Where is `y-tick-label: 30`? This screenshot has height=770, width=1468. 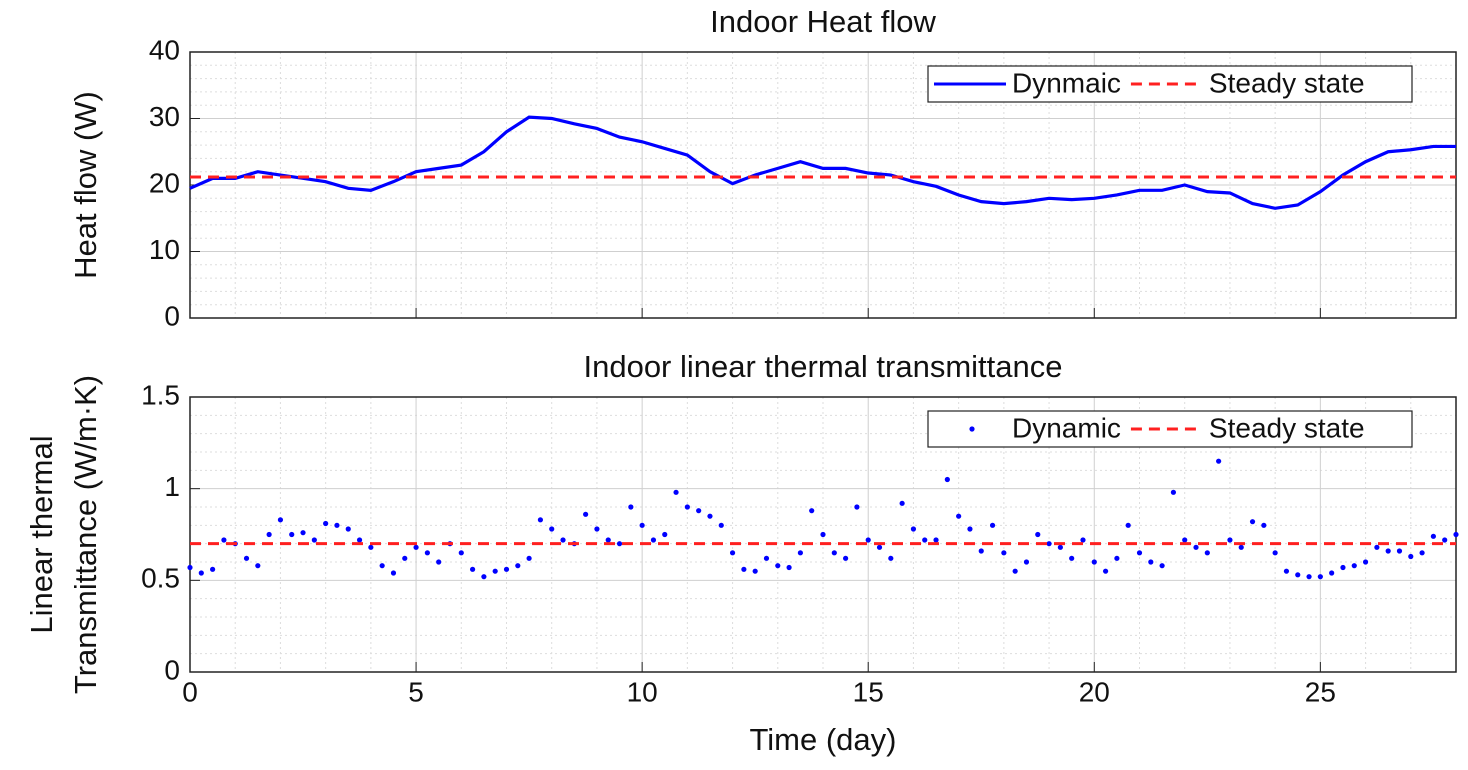 y-tick-label: 30 is located at coordinates (164, 116).